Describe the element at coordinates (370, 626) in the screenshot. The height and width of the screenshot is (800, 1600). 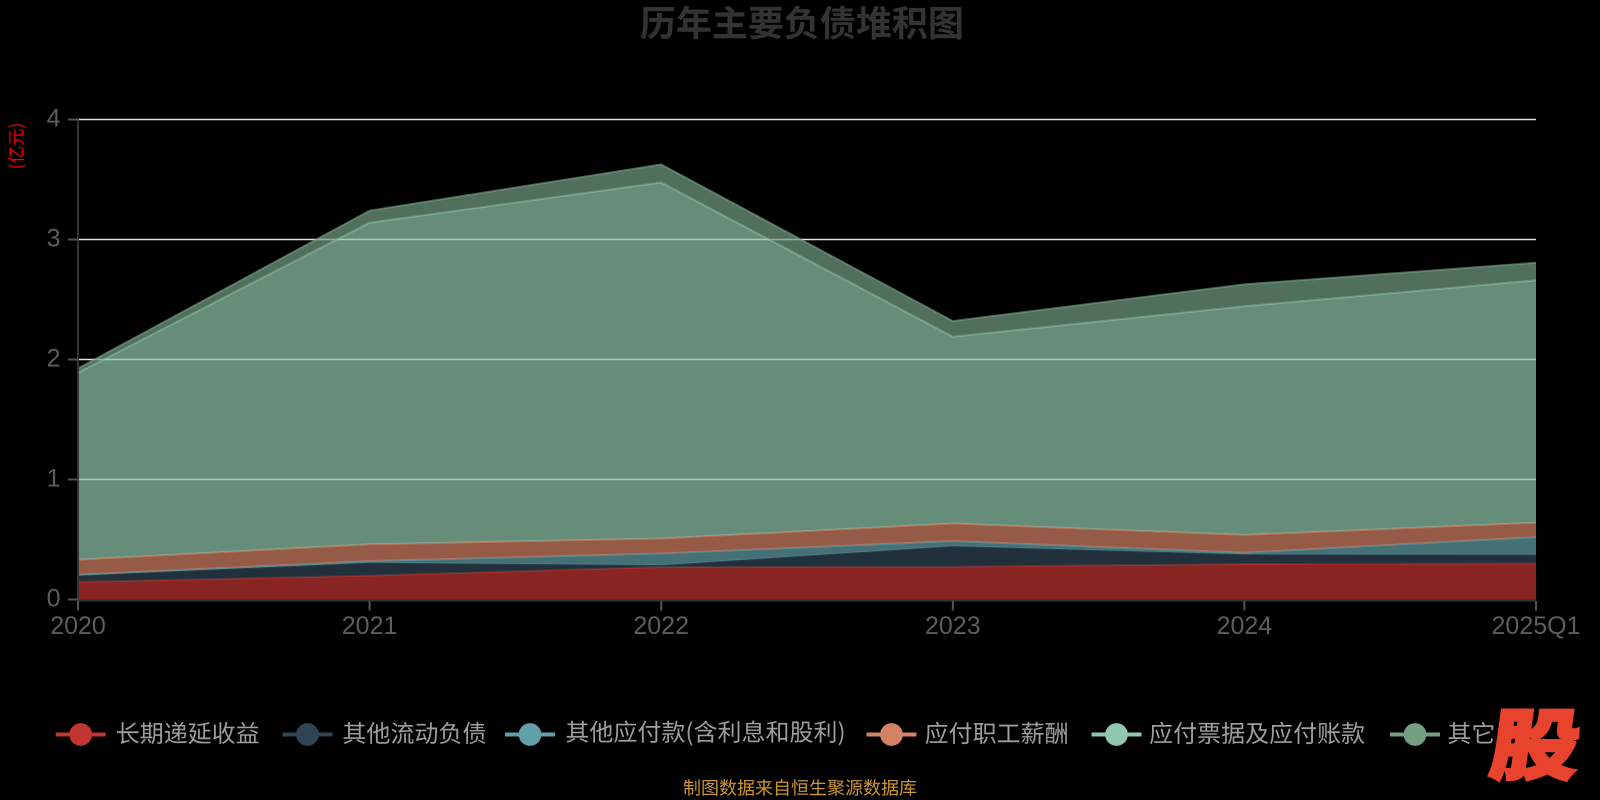
I see `svg-text: 2021` at that location.